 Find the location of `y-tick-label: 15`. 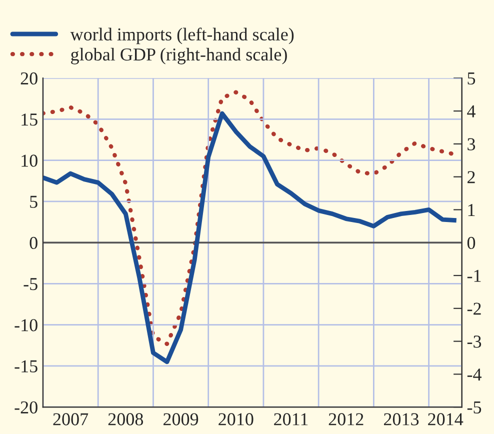

y-tick-label: 15 is located at coordinates (30, 120).